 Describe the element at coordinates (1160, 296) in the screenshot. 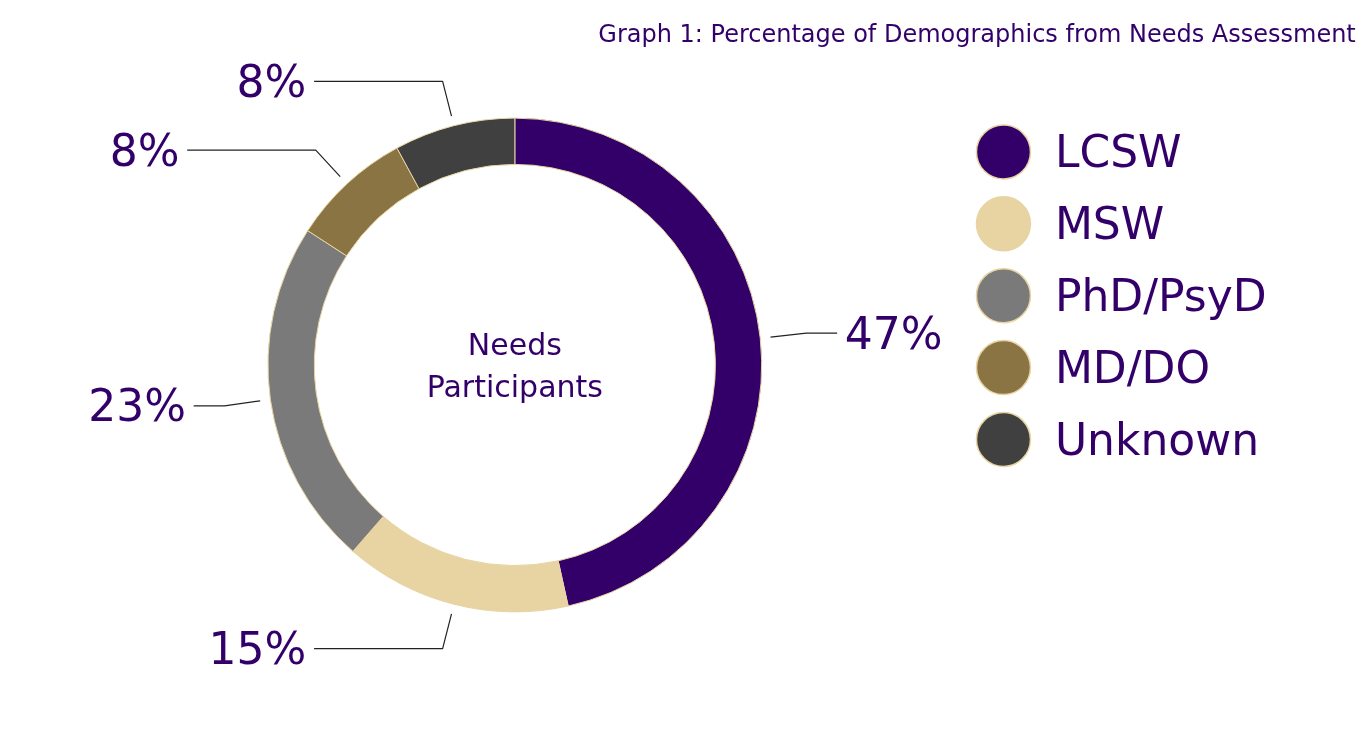

I see `legend-label: PhD/PsyD` at that location.